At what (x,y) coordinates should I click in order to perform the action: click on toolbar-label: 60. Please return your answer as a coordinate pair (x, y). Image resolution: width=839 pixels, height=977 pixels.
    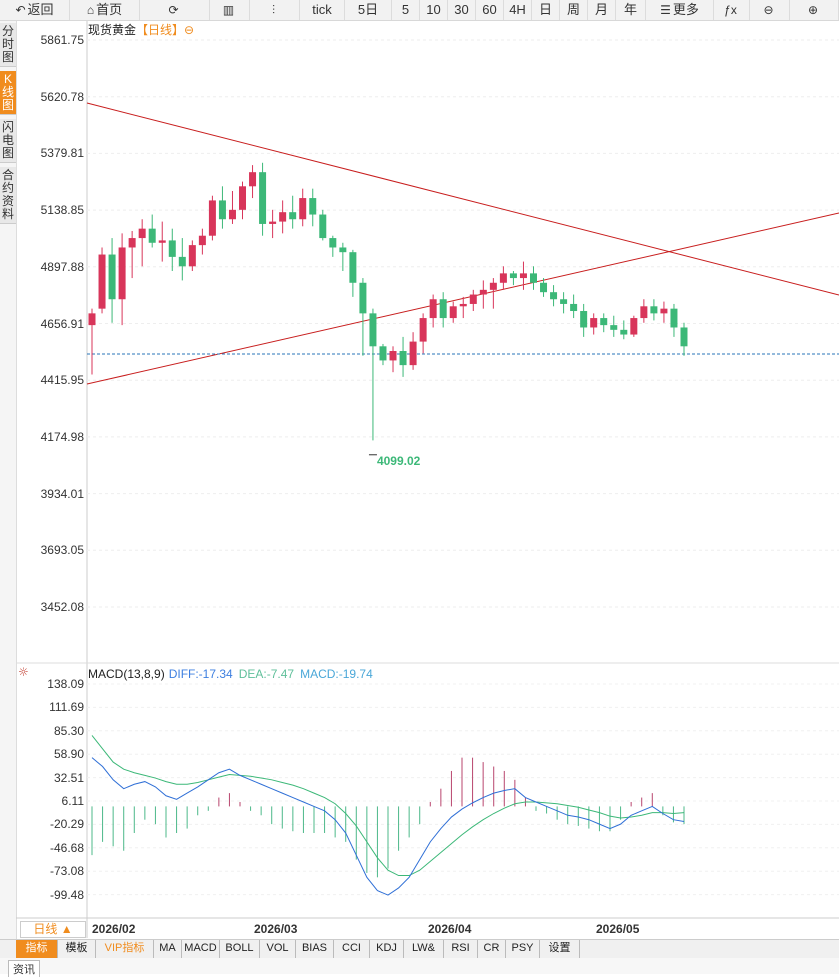
    Looking at the image, I should click on (489, 9).